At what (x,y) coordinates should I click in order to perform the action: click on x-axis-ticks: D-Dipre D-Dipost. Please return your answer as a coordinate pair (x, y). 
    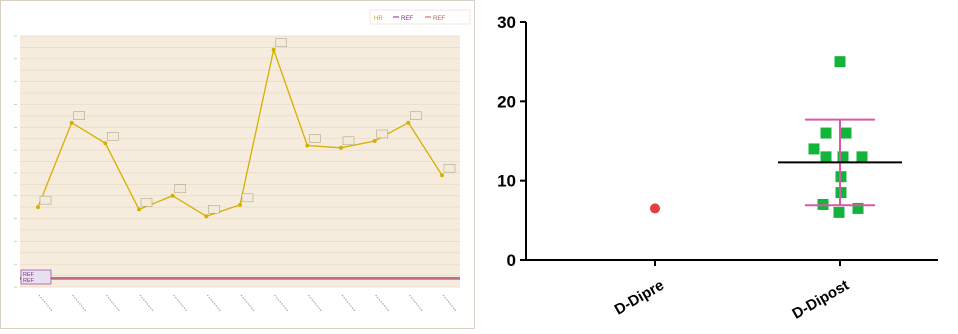
    Looking at the image, I should click on (732, 291).